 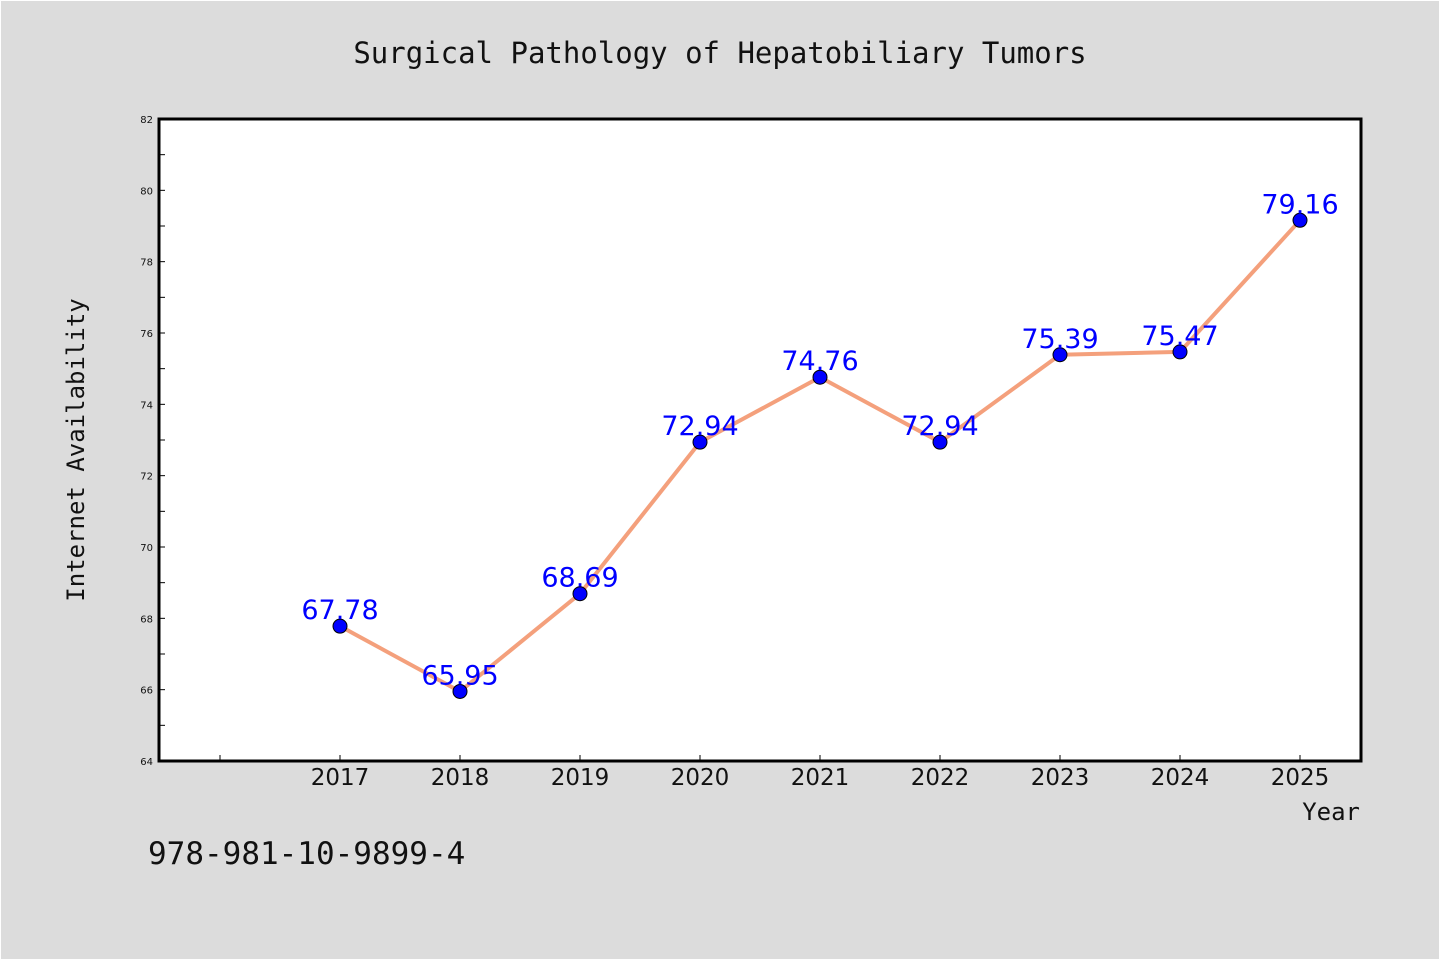 I want to click on x-tick-label: 2022, so click(x=940, y=778).